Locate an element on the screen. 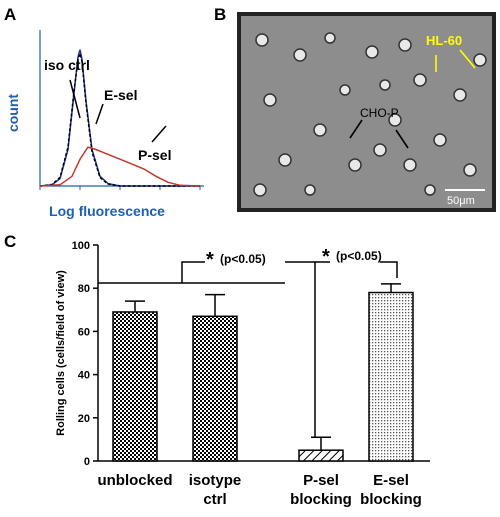 This screenshot has width=500, height=517. y-tick-label: 40 is located at coordinates (84, 376).